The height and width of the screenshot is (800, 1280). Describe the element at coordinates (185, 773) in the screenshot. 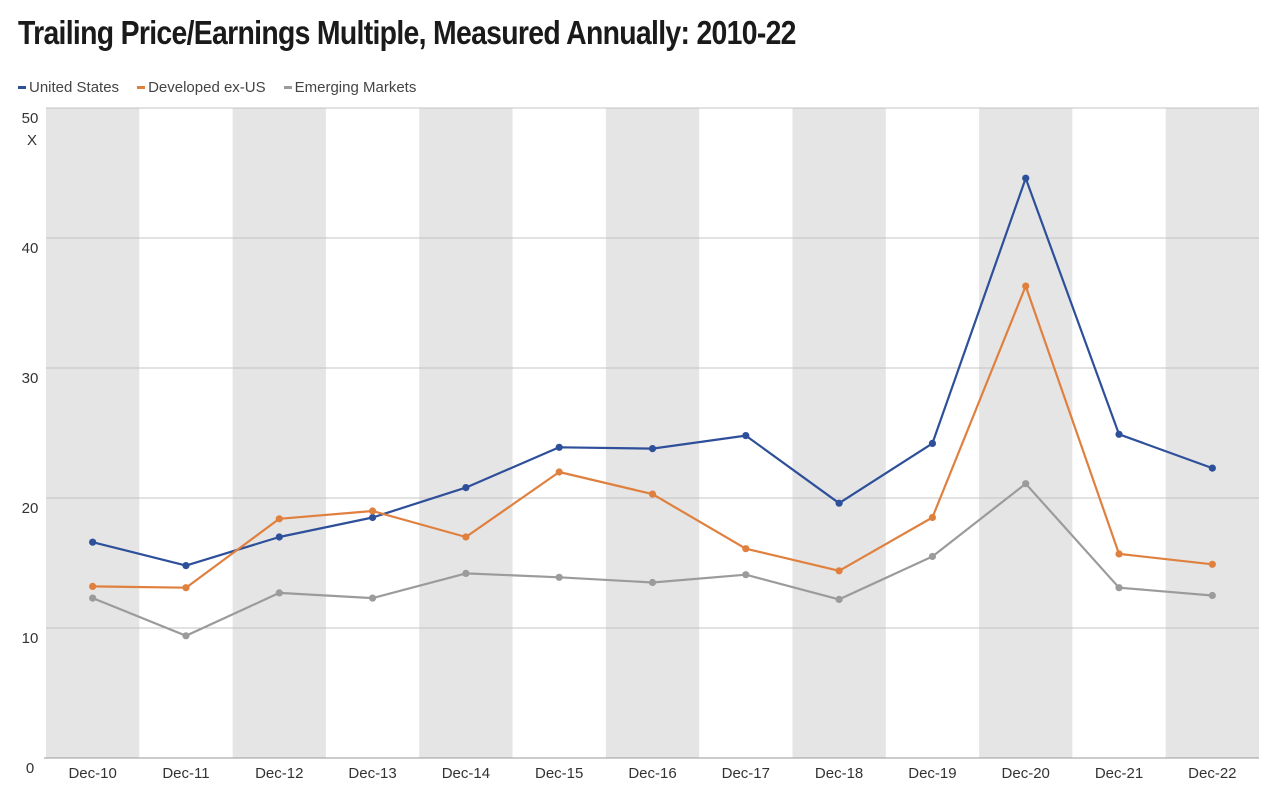

I see `x-tick-label-dec-11: Dec-11` at that location.